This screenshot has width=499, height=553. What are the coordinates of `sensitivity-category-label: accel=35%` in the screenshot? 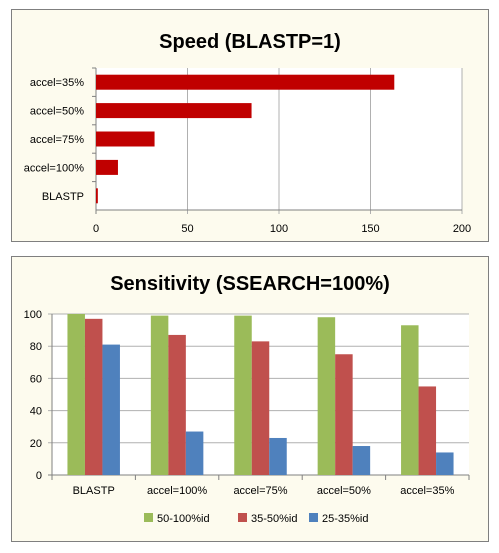 It's located at (427, 491).